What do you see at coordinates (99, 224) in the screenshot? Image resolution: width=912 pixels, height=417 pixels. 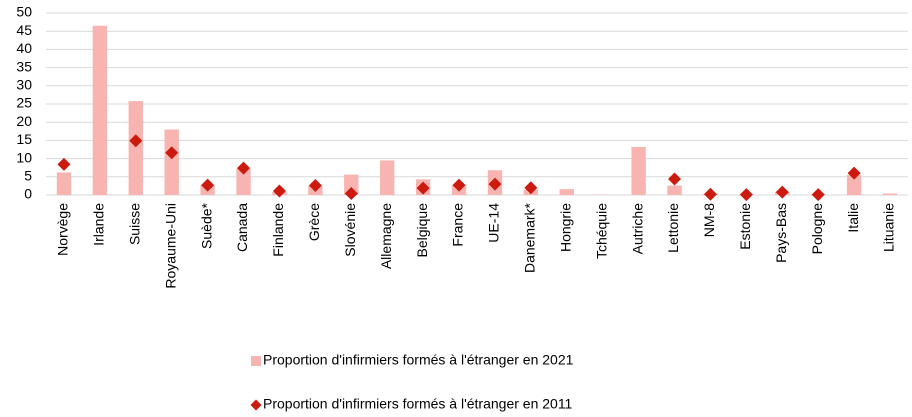 I see `x-tick-label: Irlande` at bounding box center [99, 224].